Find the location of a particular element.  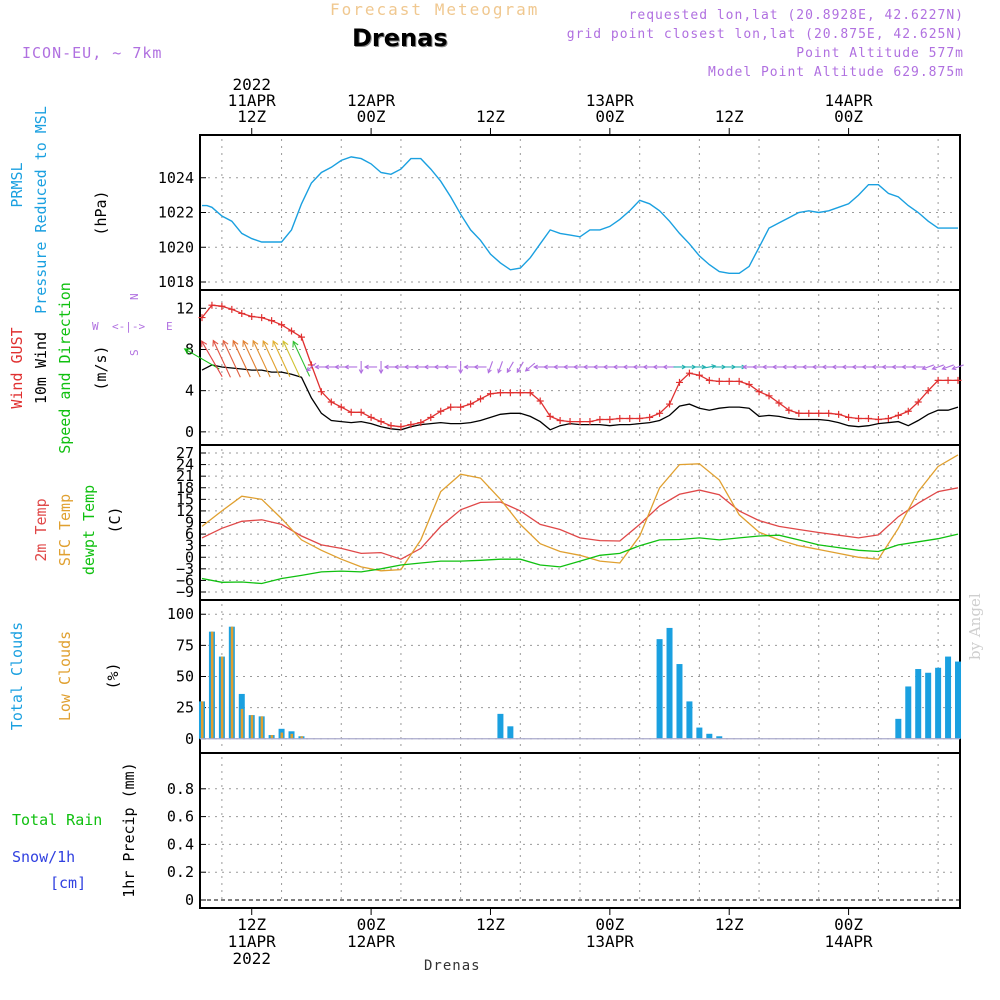

pressure-label-short: PRMSL is located at coordinates (17, 184).